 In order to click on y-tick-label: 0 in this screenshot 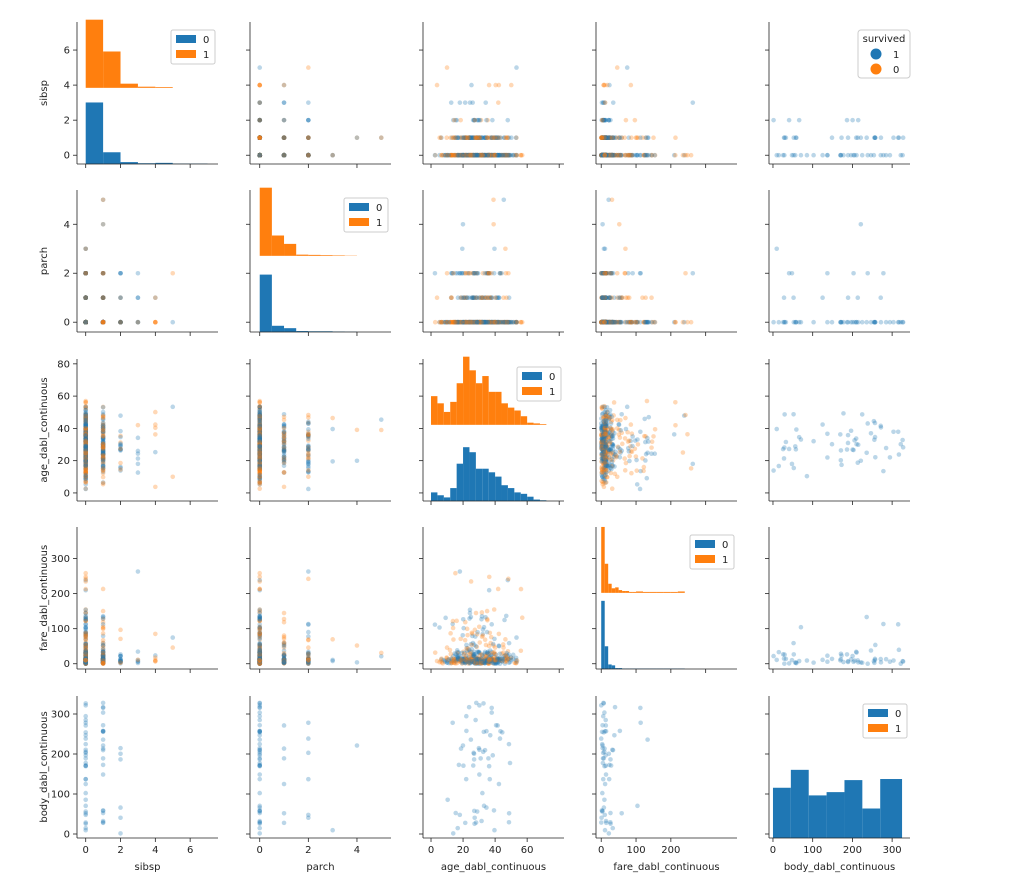, I will do `click(67, 323)`.